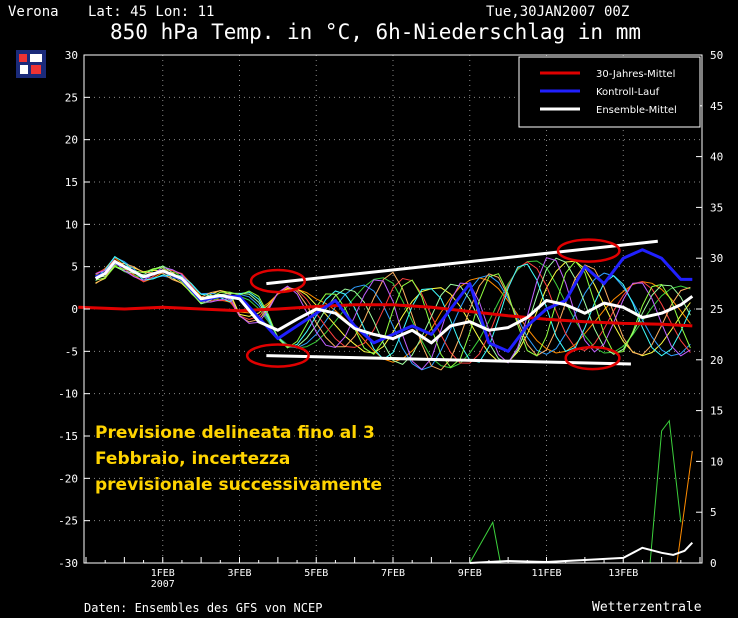  What do you see at coordinates (647, 607) in the screenshot?
I see `brand-label: Wetterzentrale` at bounding box center [647, 607].